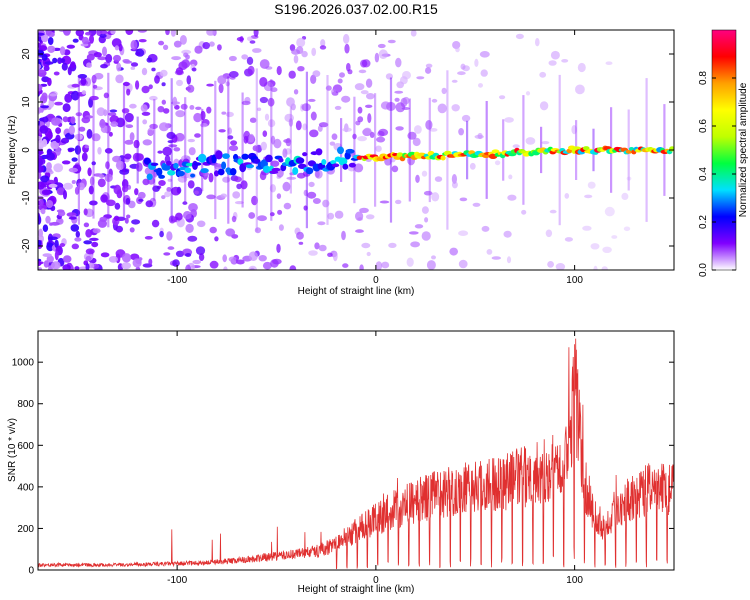 This screenshot has width=750, height=600. I want to click on snr-x-label: Height of straight line (km), so click(356, 589).